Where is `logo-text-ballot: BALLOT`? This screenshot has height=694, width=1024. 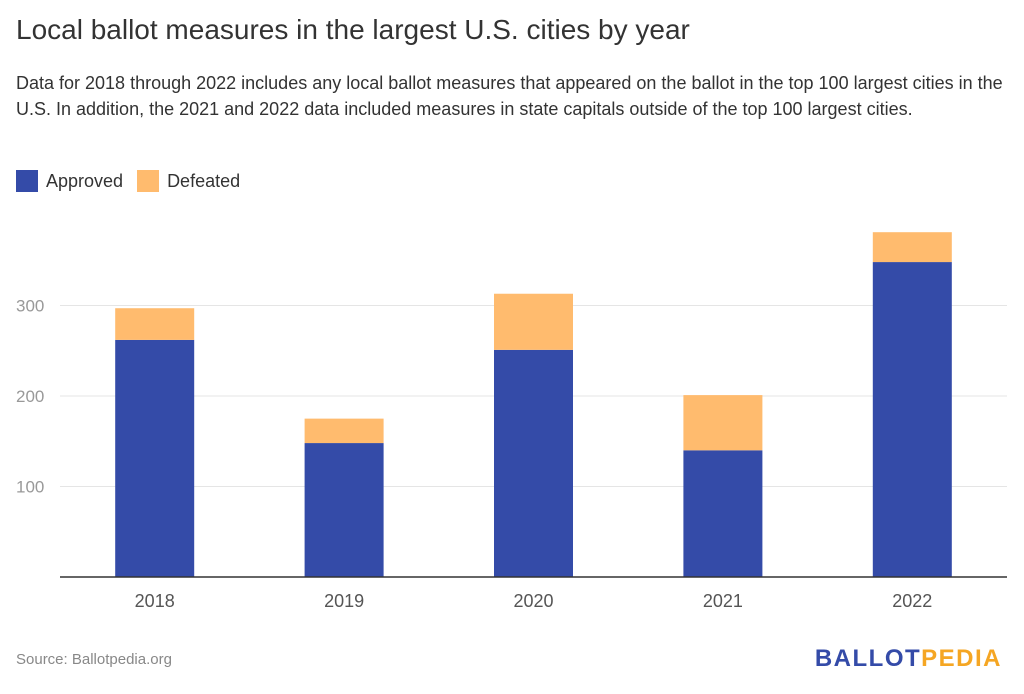 logo-text-ballot: BALLOT is located at coordinates (868, 658).